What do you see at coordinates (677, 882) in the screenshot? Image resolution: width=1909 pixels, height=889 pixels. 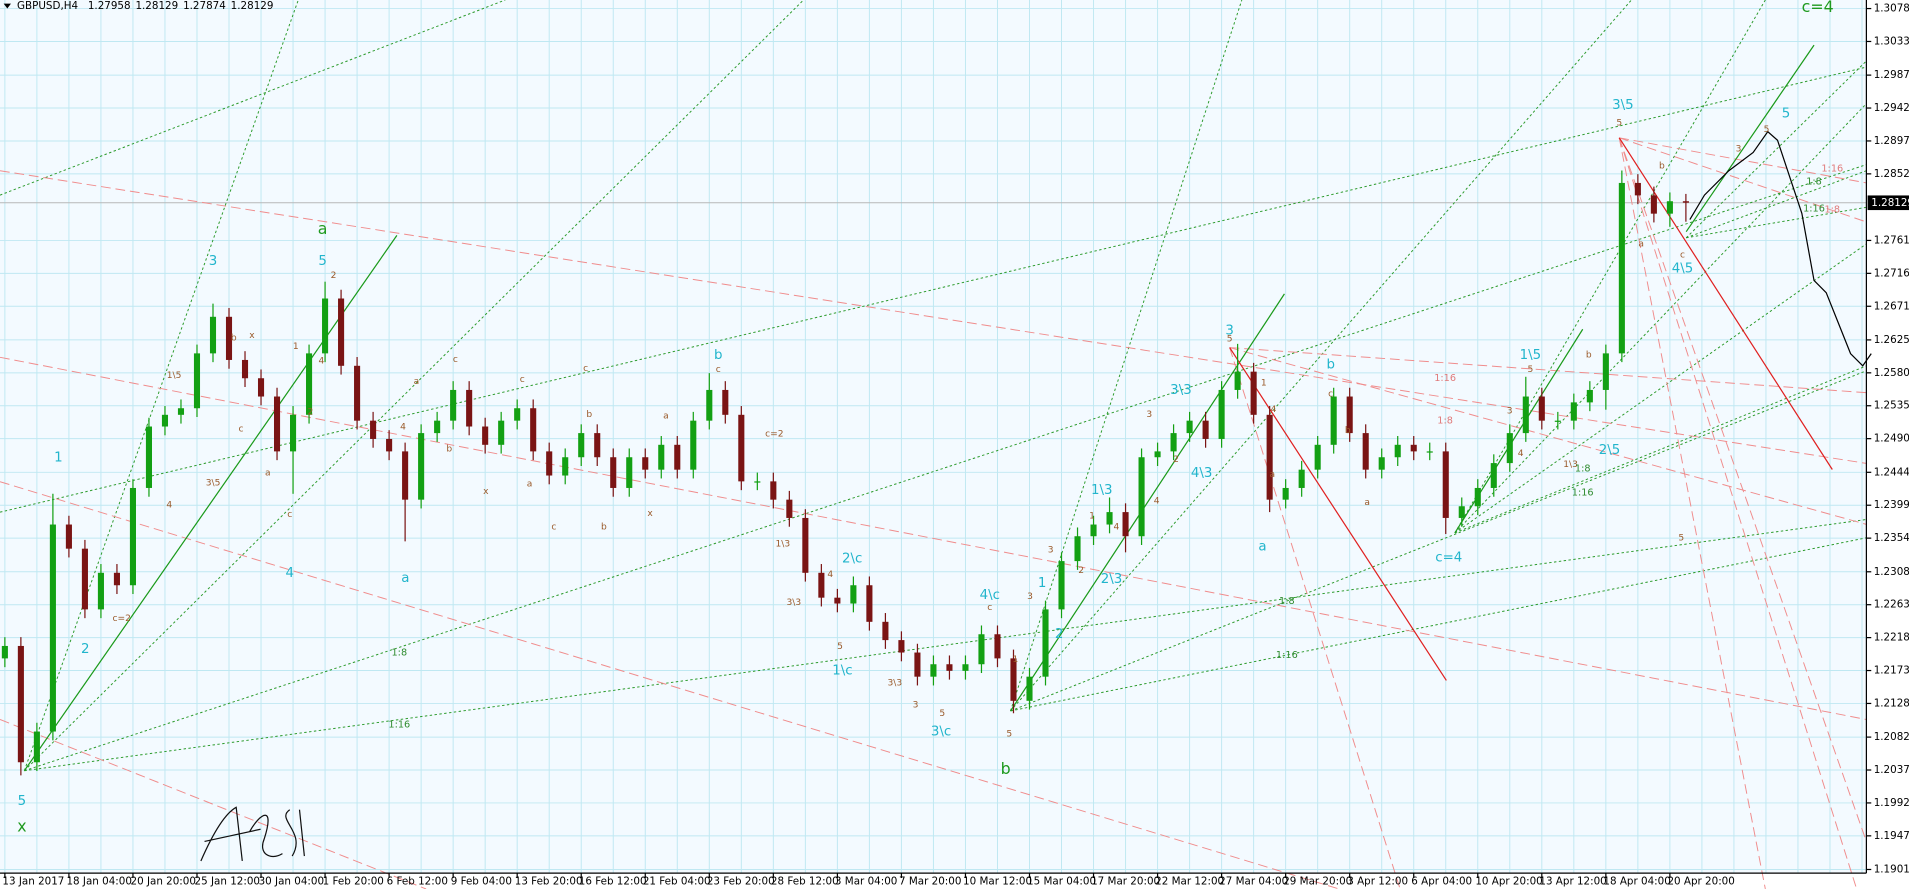 I see `x-tick-label: 21 Feb 04:00` at bounding box center [677, 882].